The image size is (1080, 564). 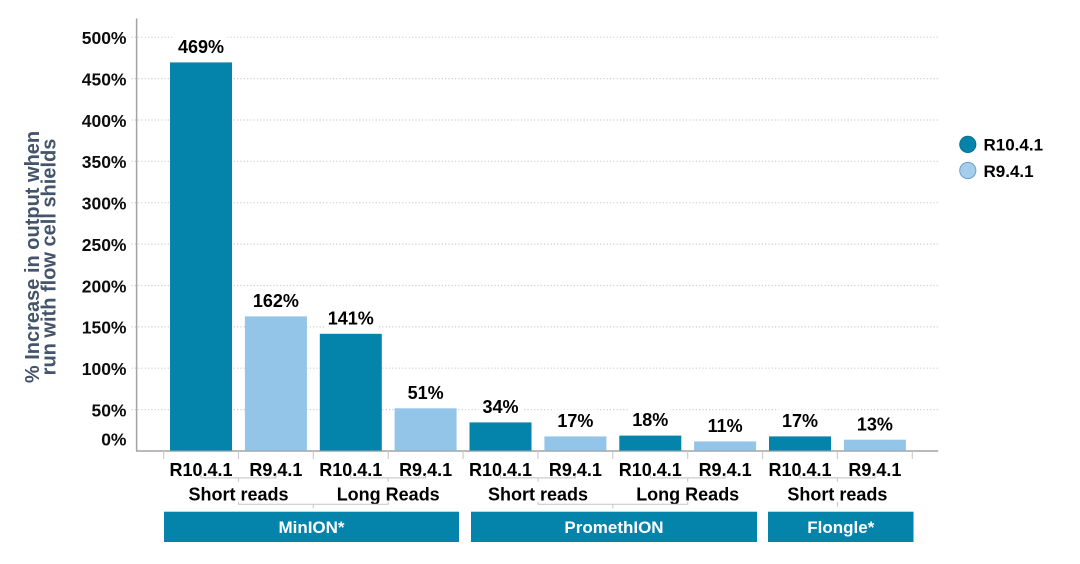 I want to click on svg-text: 34%, so click(x=500, y=407).